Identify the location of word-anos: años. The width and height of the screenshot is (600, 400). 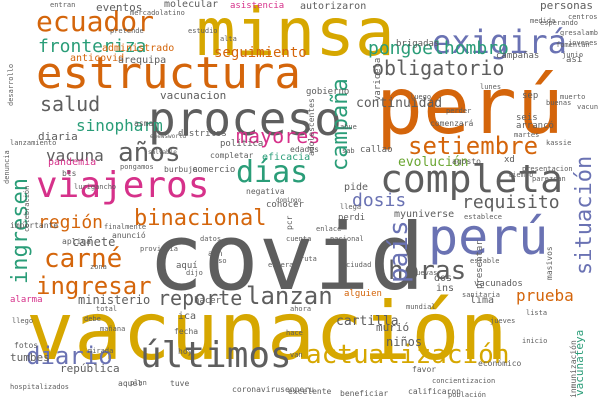
(149, 153).